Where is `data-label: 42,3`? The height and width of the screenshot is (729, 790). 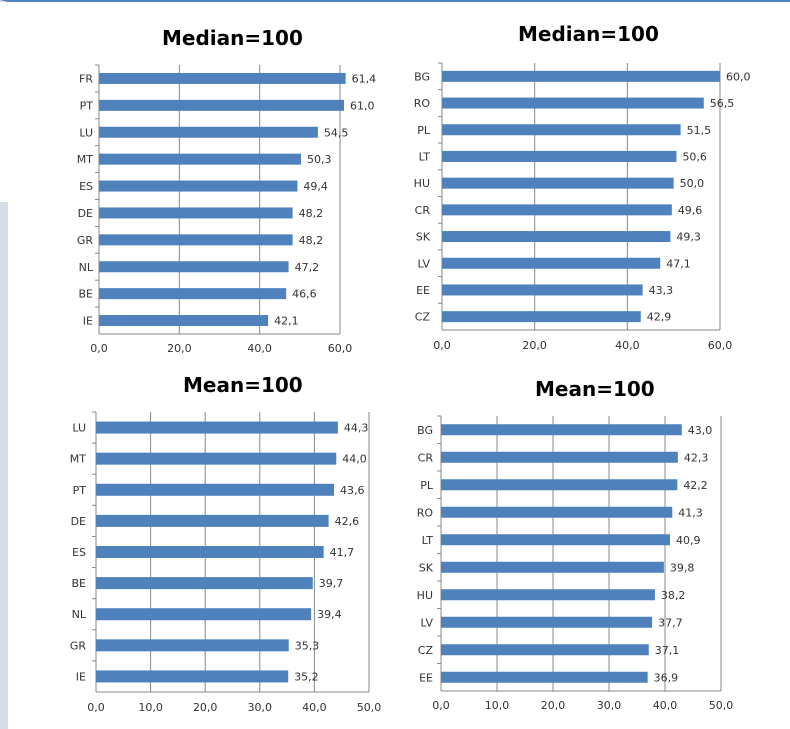
data-label: 42,3 is located at coordinates (696, 457).